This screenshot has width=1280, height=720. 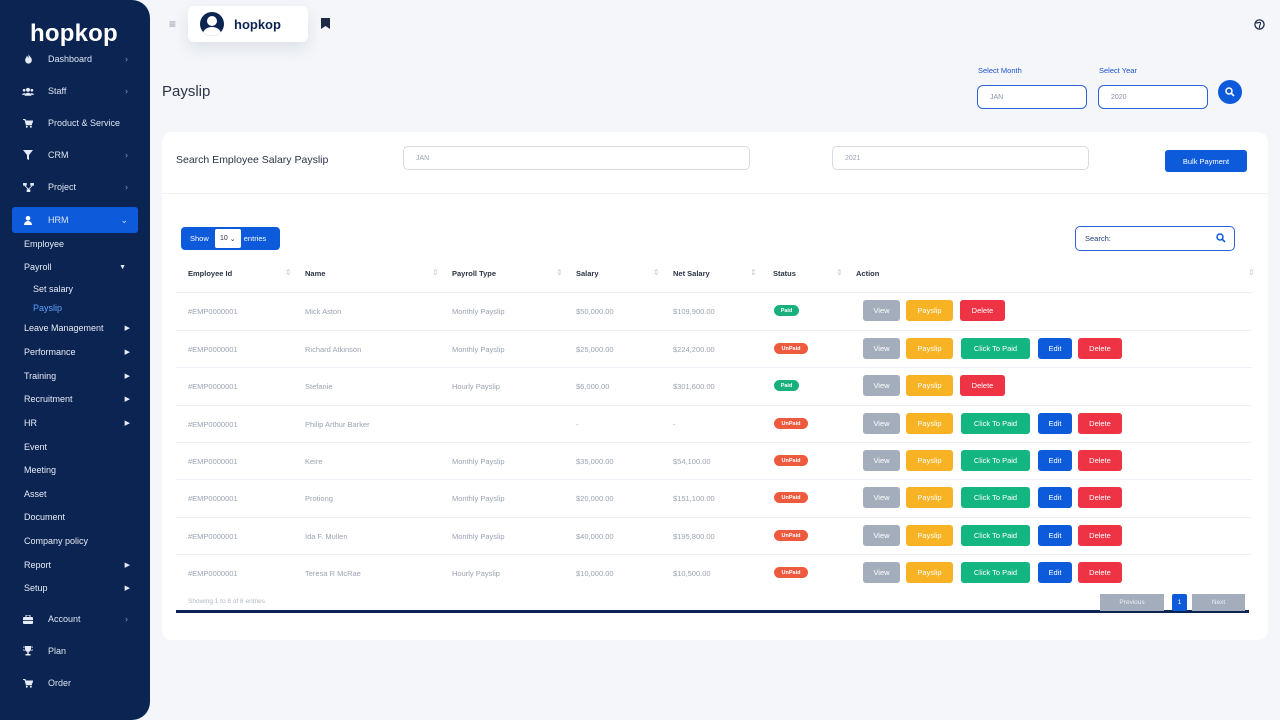 I want to click on brand-card: hopkop, so click(x=248, y=24).